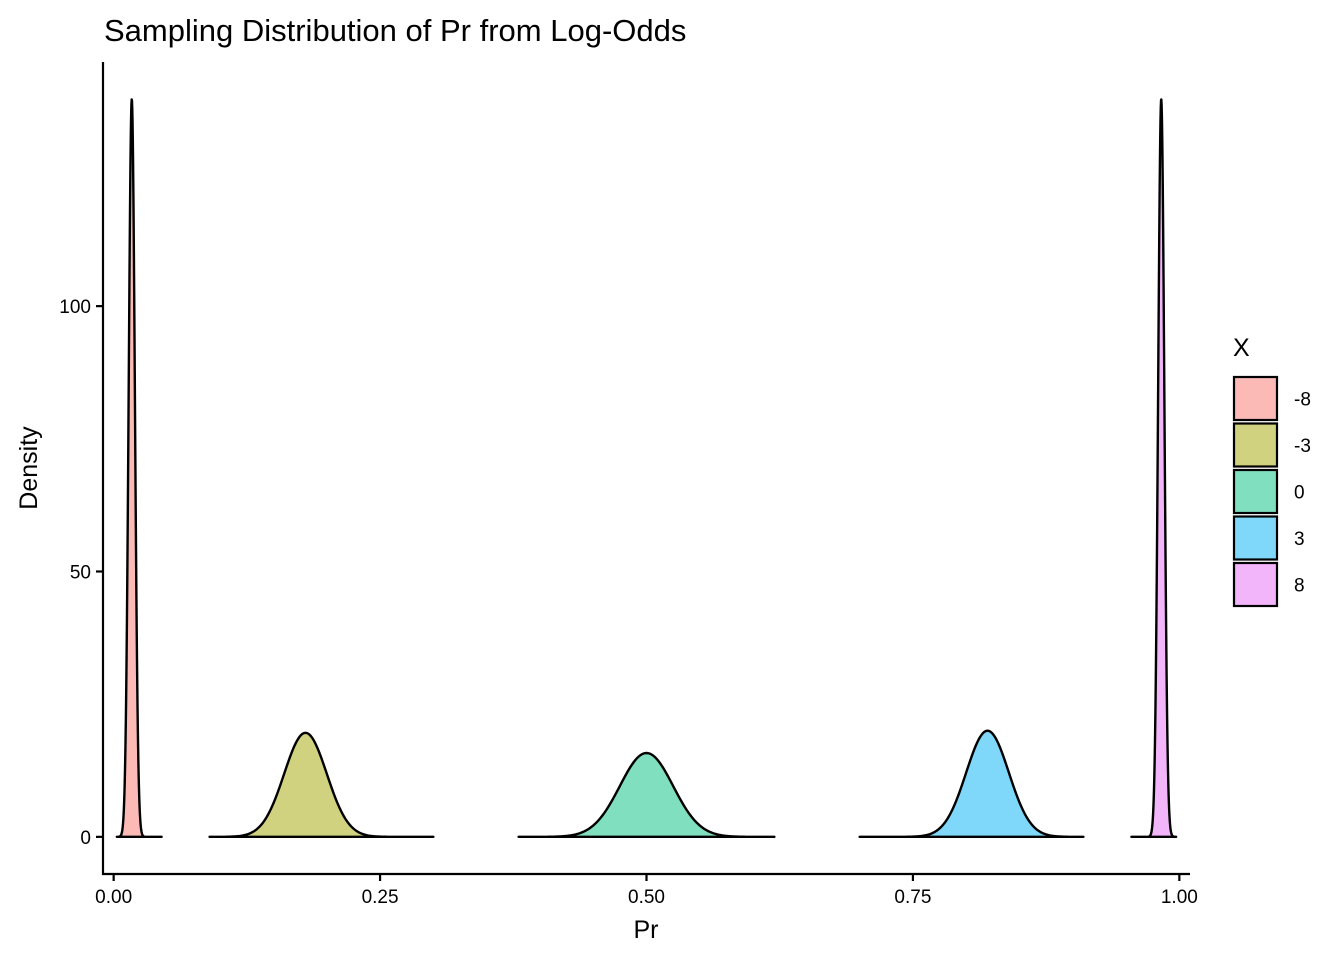 This screenshot has height=960, width=1344. Describe the element at coordinates (85, 838) in the screenshot. I see `y-tick-label: 0` at that location.